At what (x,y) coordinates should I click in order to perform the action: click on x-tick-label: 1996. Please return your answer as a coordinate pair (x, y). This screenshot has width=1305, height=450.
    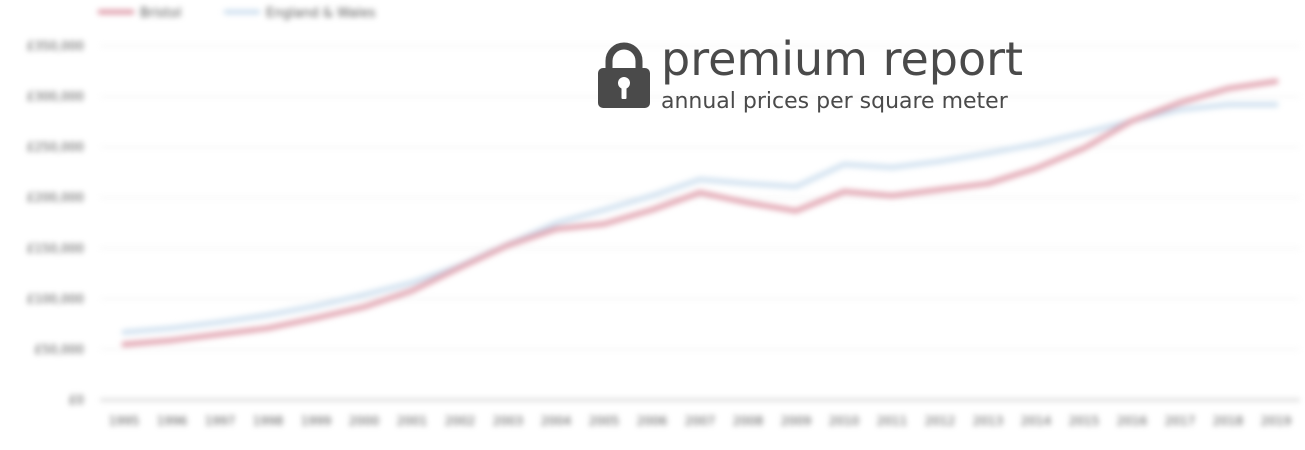
    Looking at the image, I should click on (172, 421).